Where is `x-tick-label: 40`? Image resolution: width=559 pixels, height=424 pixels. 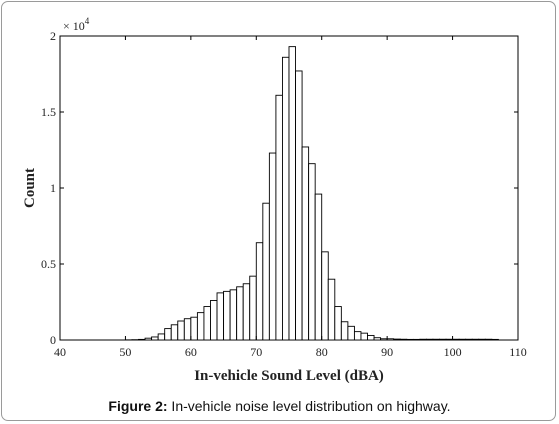
x-tick-label: 40 is located at coordinates (60, 352).